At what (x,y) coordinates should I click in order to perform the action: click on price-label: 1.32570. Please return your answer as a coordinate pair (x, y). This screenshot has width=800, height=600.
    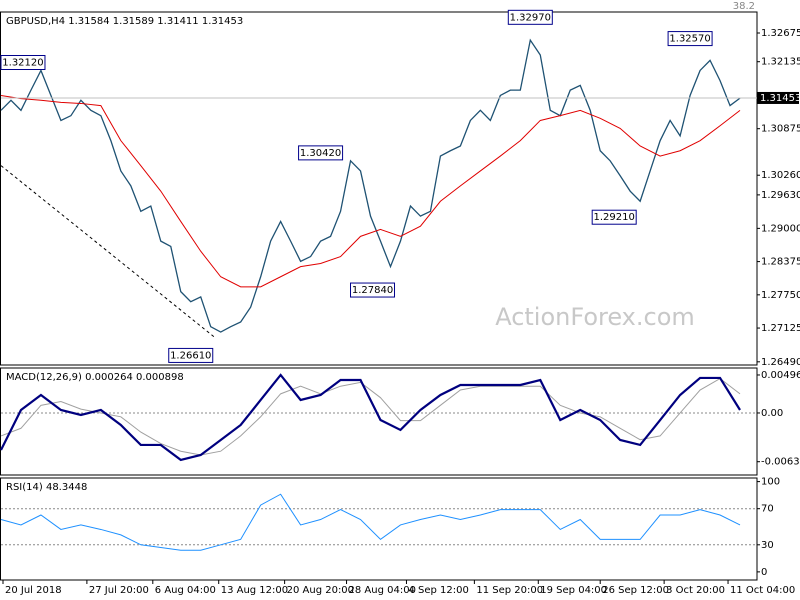
    Looking at the image, I should click on (689, 39).